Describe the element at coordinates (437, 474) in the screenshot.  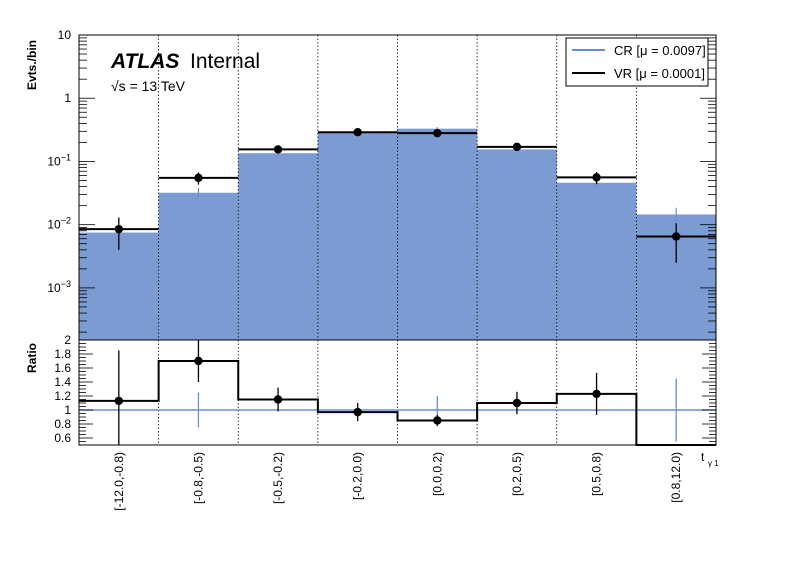
I see `x-tick-label: [0.0,0.2)` at that location.